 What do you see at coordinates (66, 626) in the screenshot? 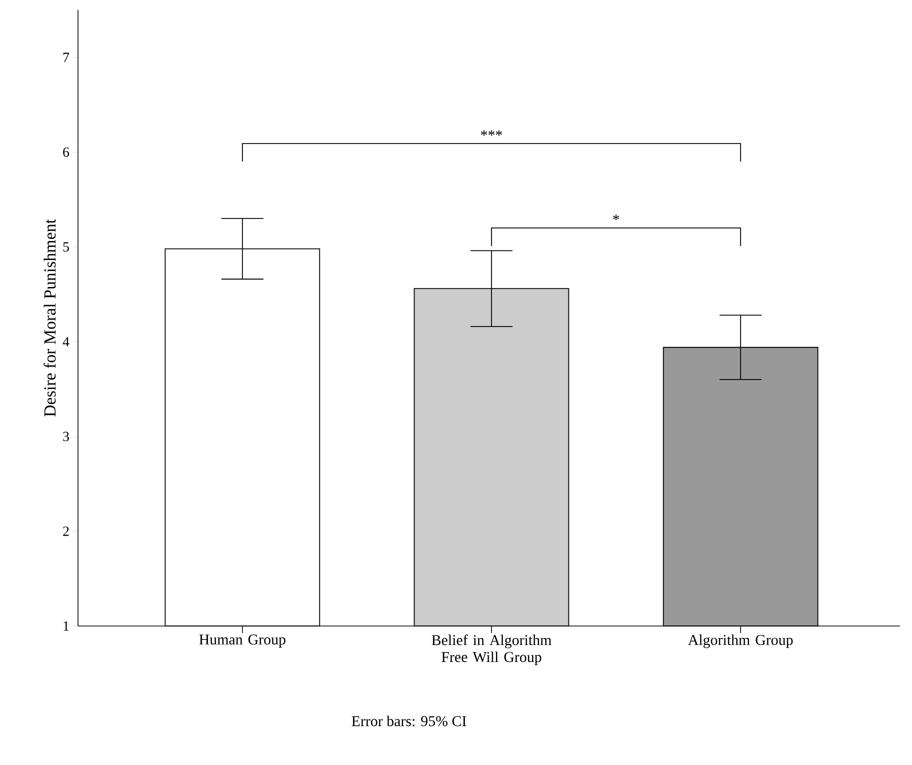
I see `y-tick-label: 1` at bounding box center [66, 626].